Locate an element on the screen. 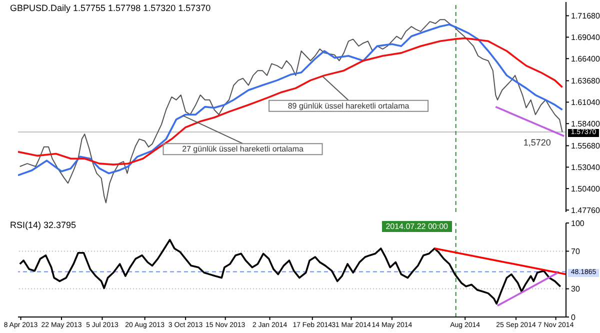 This screenshot has width=600, height=333. chart-title: RSI(14) 32.3795 is located at coordinates (43, 225).